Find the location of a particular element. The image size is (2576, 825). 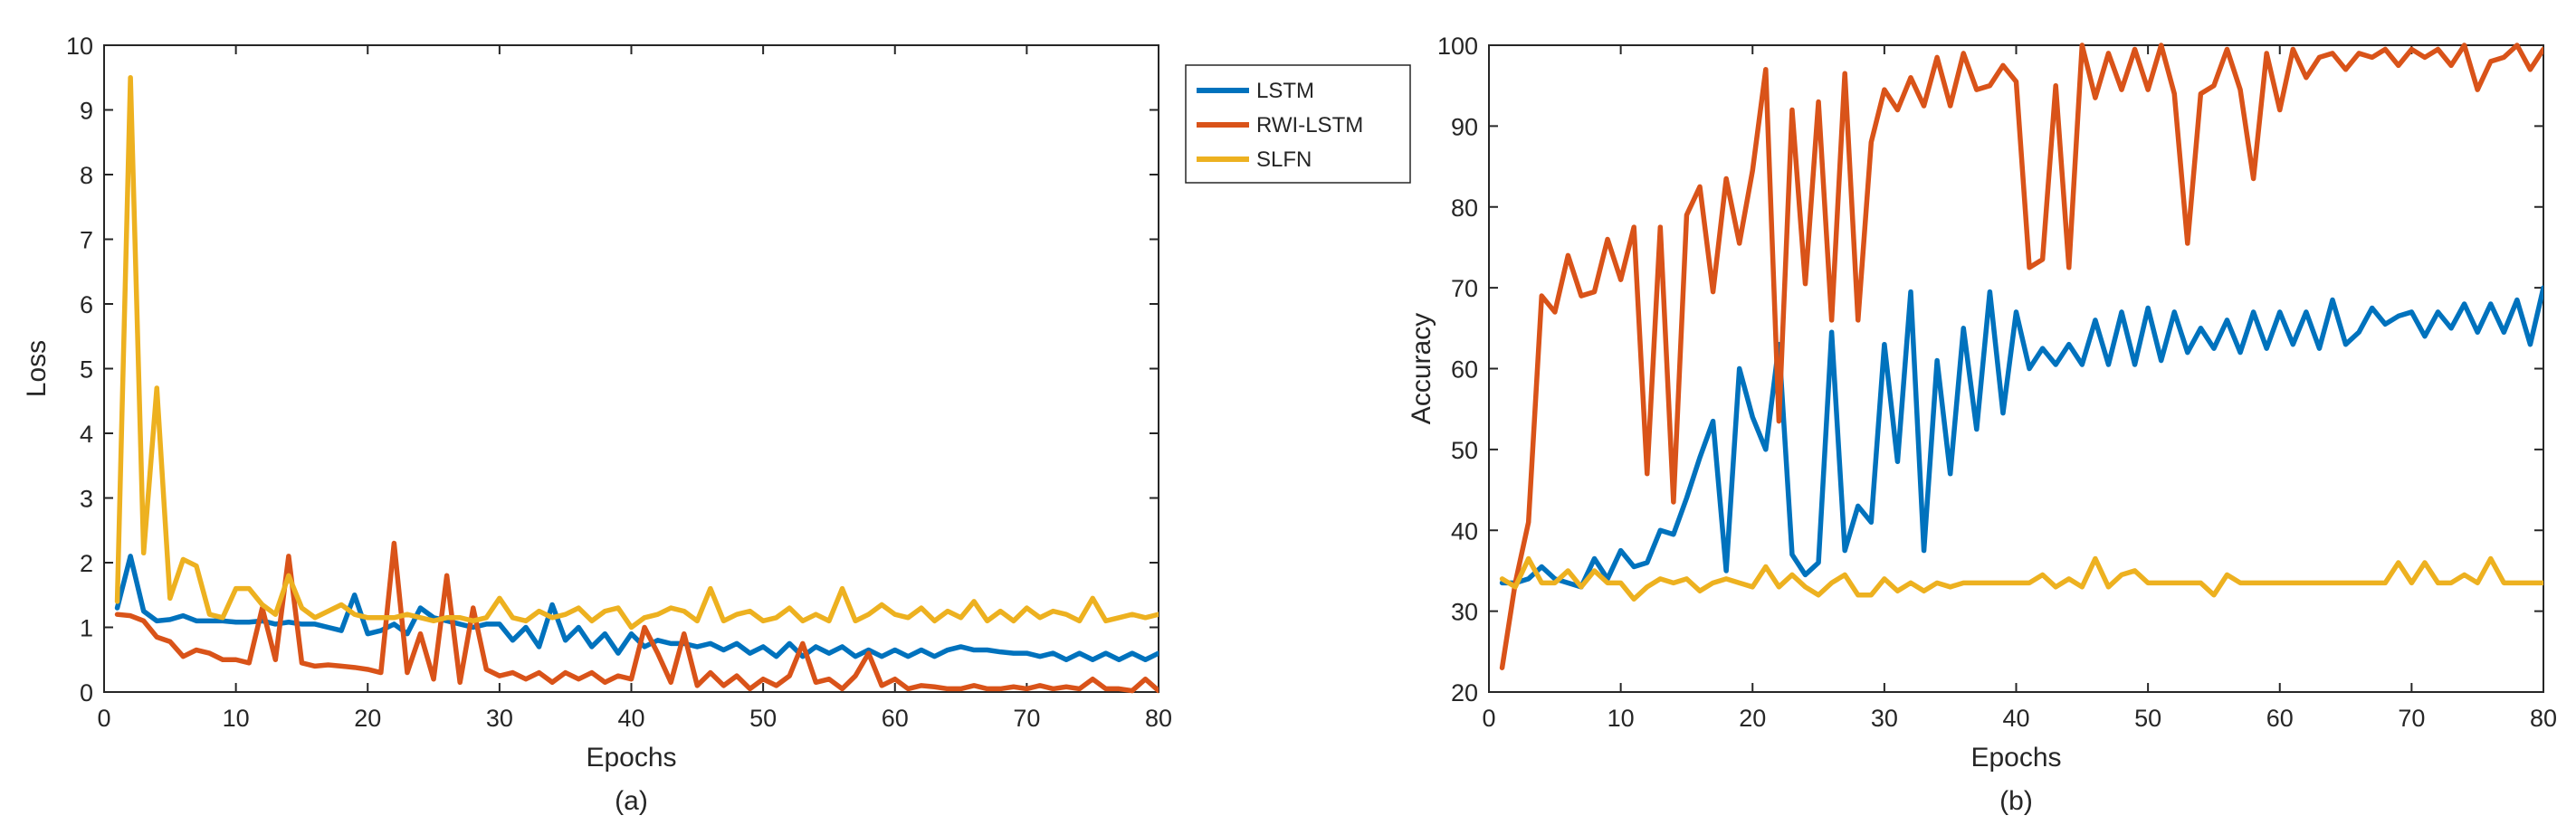

accuracy-y-tick-label: 100 is located at coordinates (1458, 46).